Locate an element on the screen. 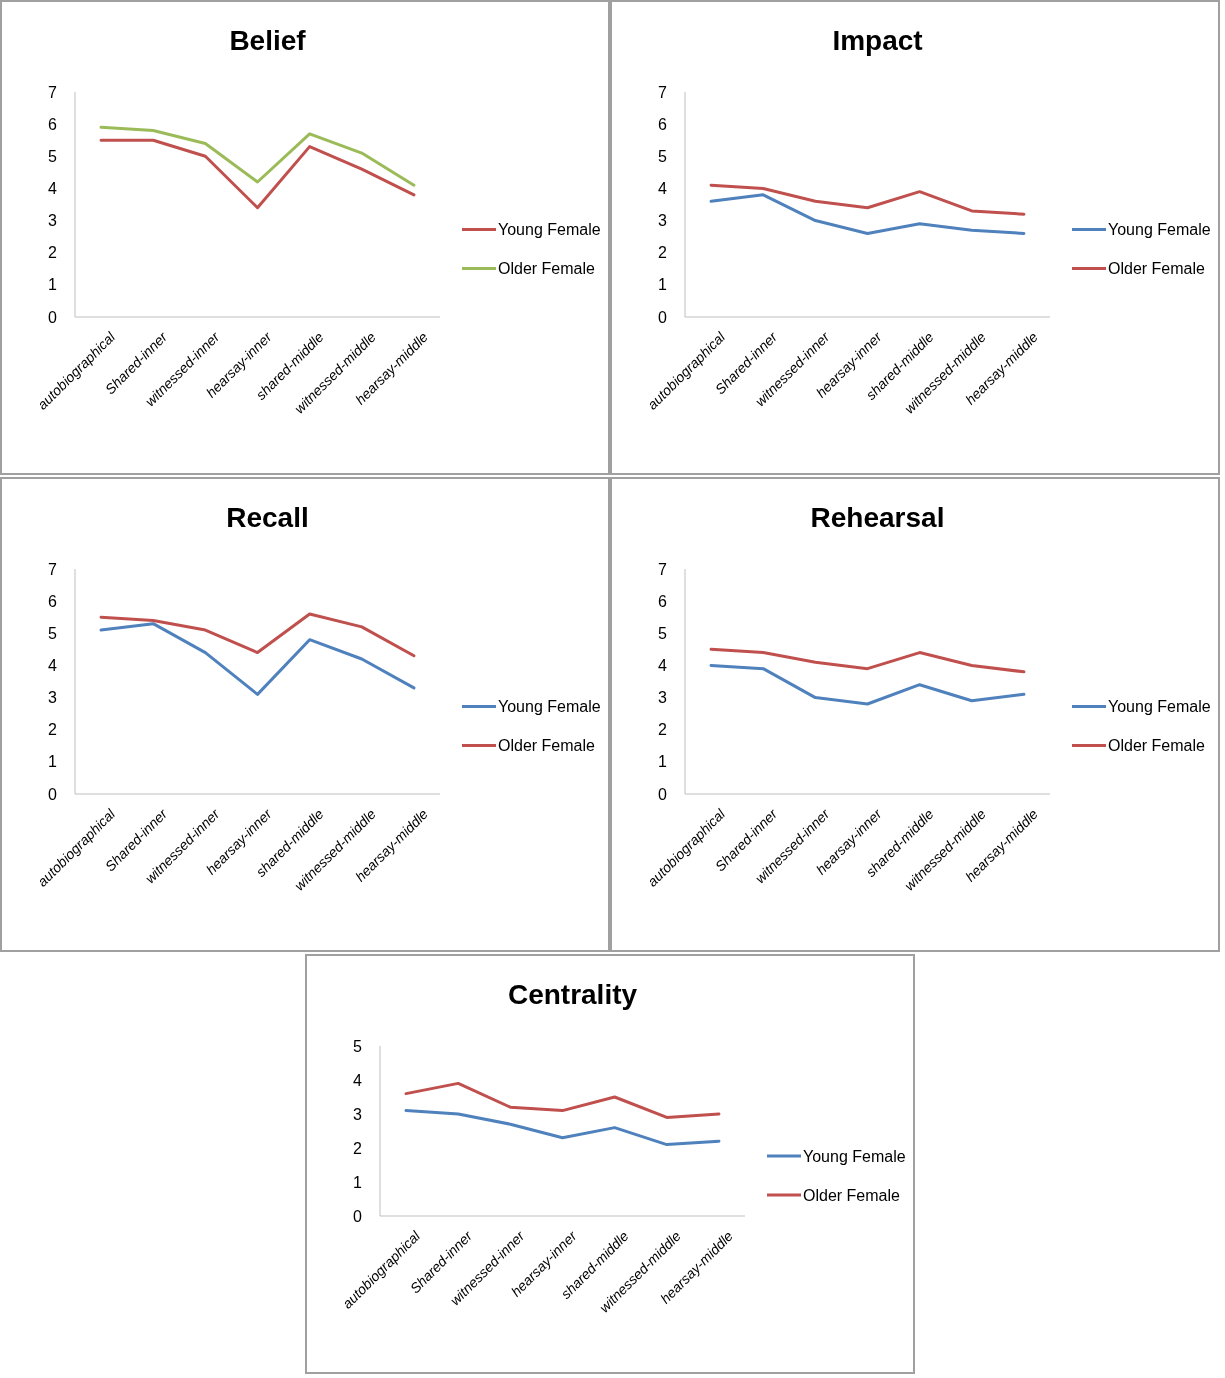  chart-title: Rehearsal is located at coordinates (877, 517).